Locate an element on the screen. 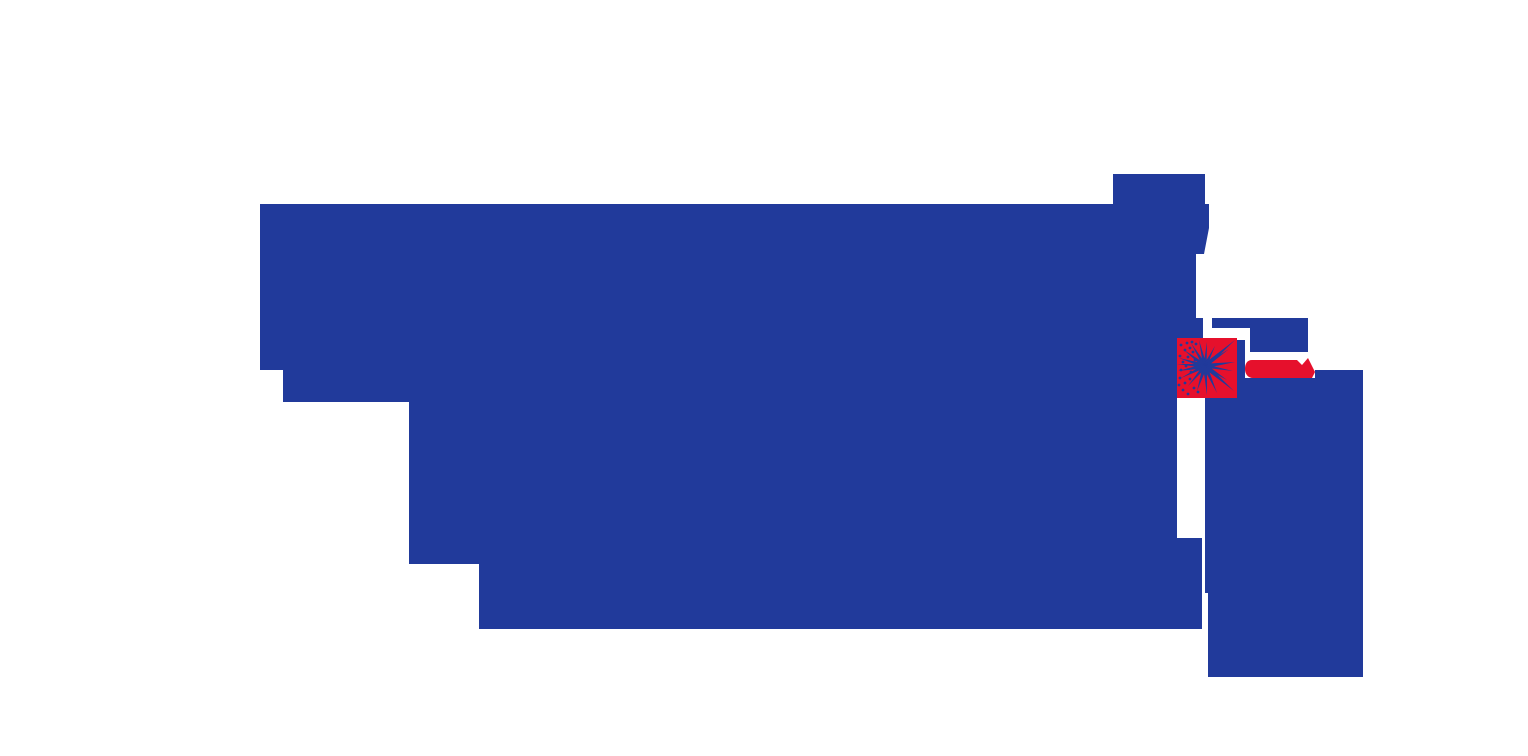 The height and width of the screenshot is (756, 1528). highlight-bar is located at coordinates (1280, 368).